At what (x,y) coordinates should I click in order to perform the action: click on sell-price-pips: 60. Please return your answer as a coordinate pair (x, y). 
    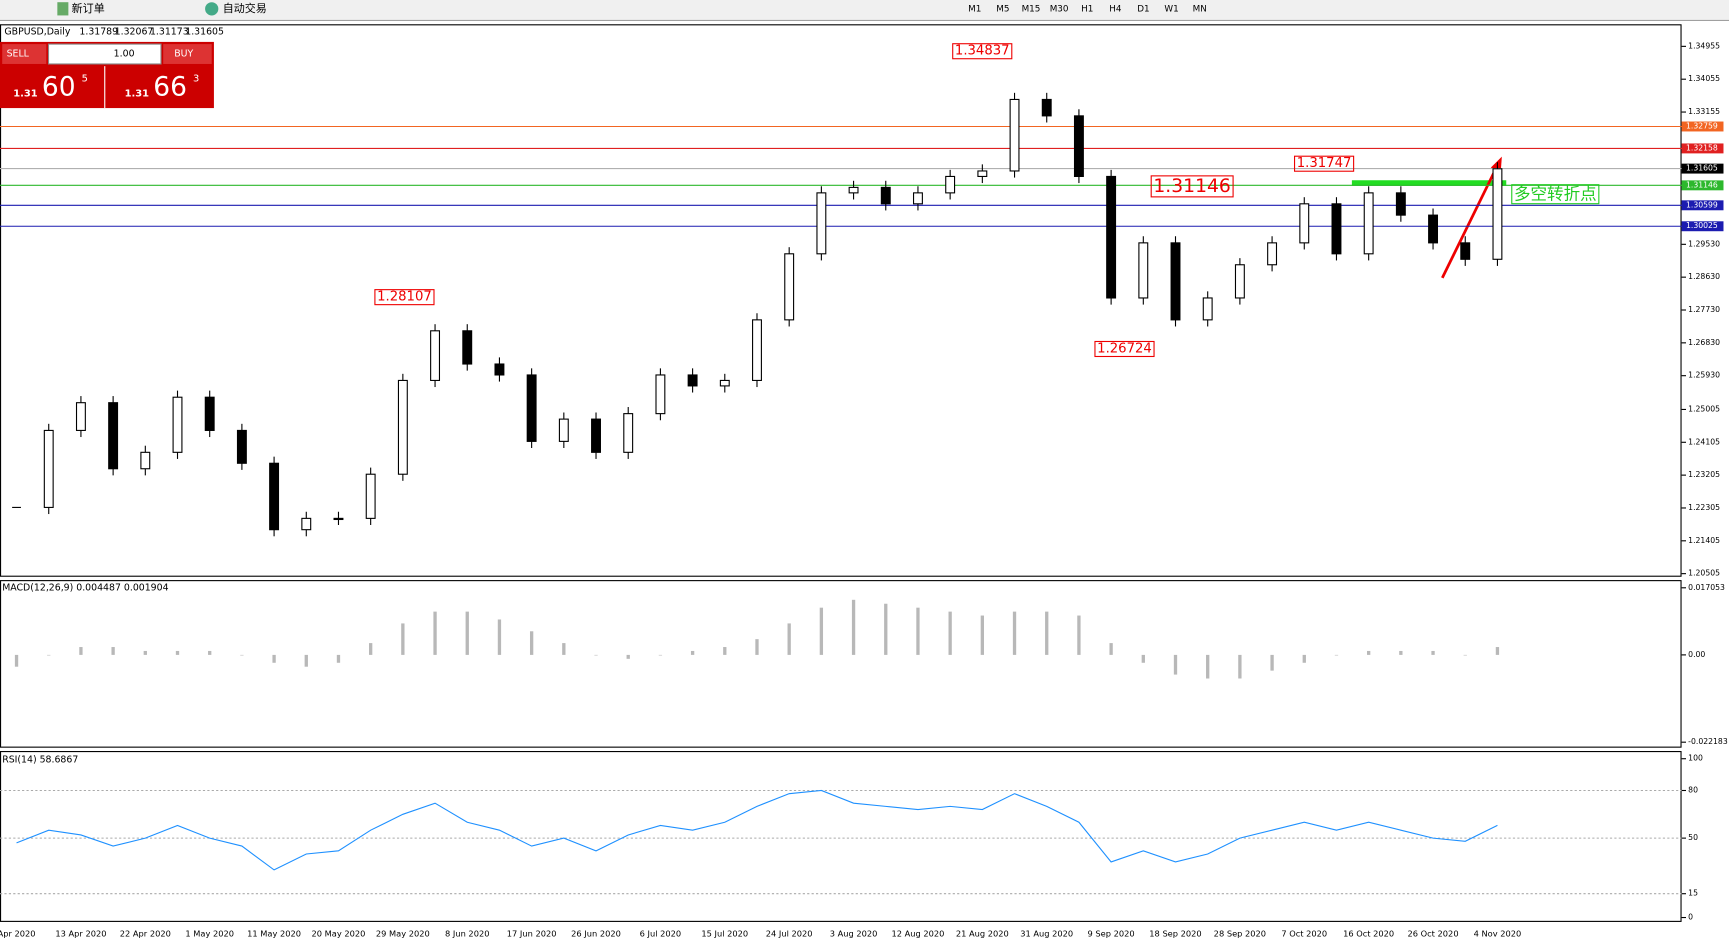
    Looking at the image, I should click on (59, 87).